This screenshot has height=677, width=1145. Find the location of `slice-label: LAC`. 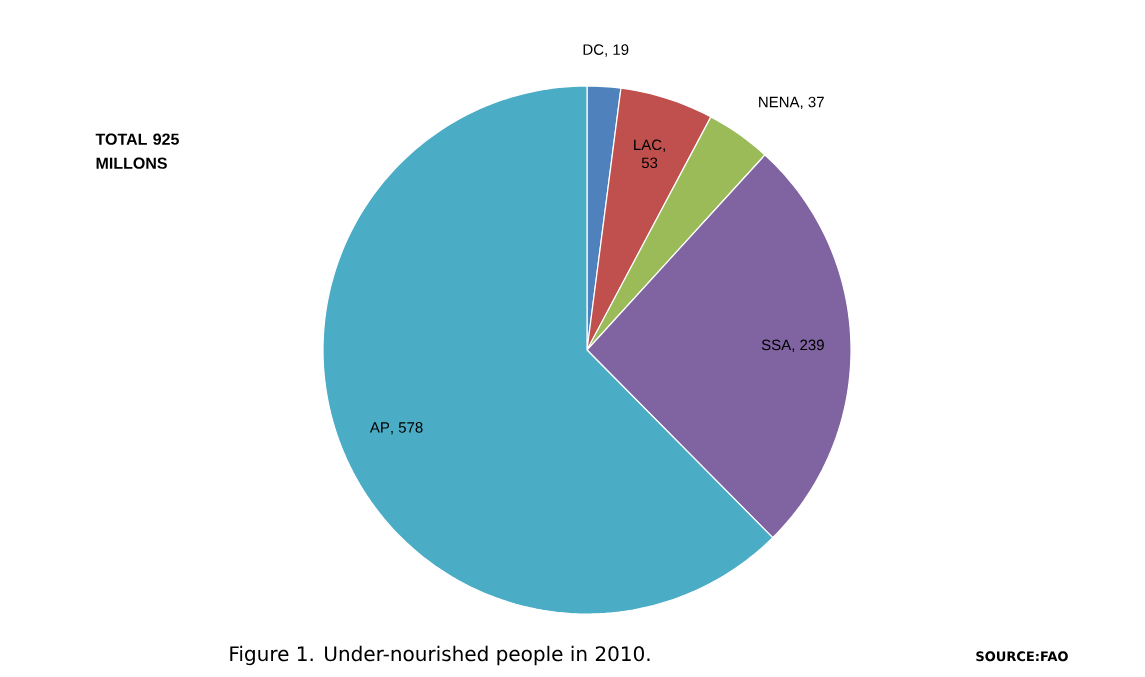

slice-label: LAC is located at coordinates (648, 145).